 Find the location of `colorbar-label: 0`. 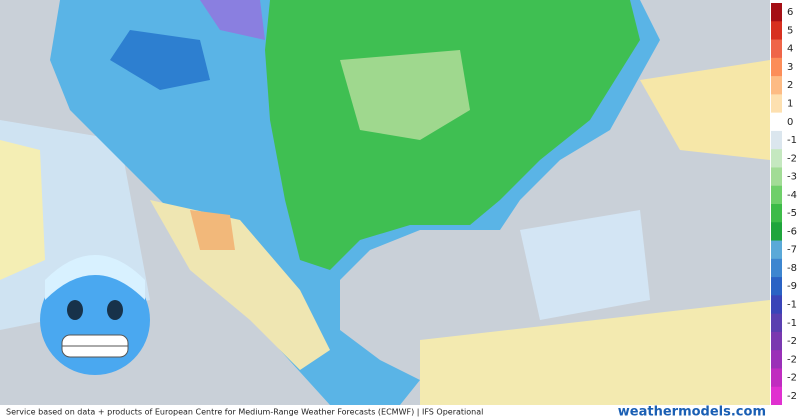

colorbar-label: 0 is located at coordinates (790, 122).